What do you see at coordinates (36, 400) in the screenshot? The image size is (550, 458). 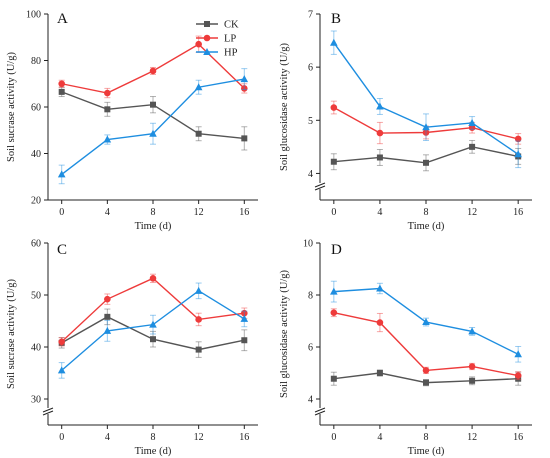 I see `y-tick-label: 30` at bounding box center [36, 400].